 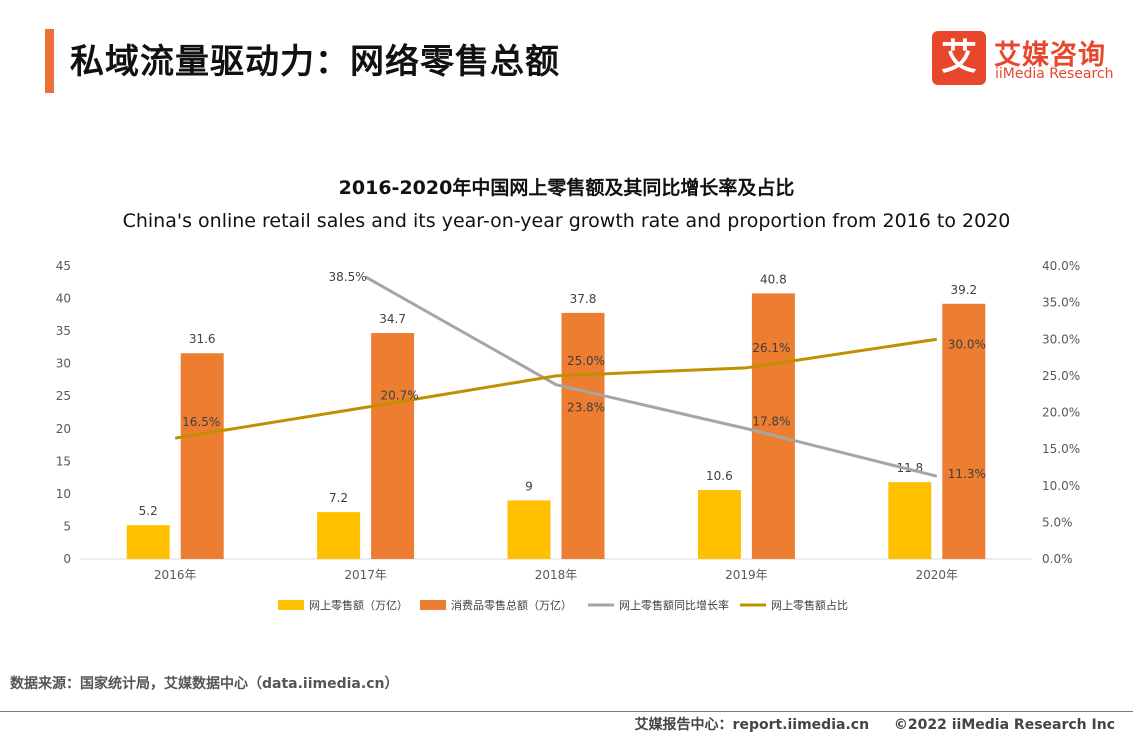 What do you see at coordinates (175, 575) in the screenshot?
I see `x-axis-tick-label: 2016年` at bounding box center [175, 575].